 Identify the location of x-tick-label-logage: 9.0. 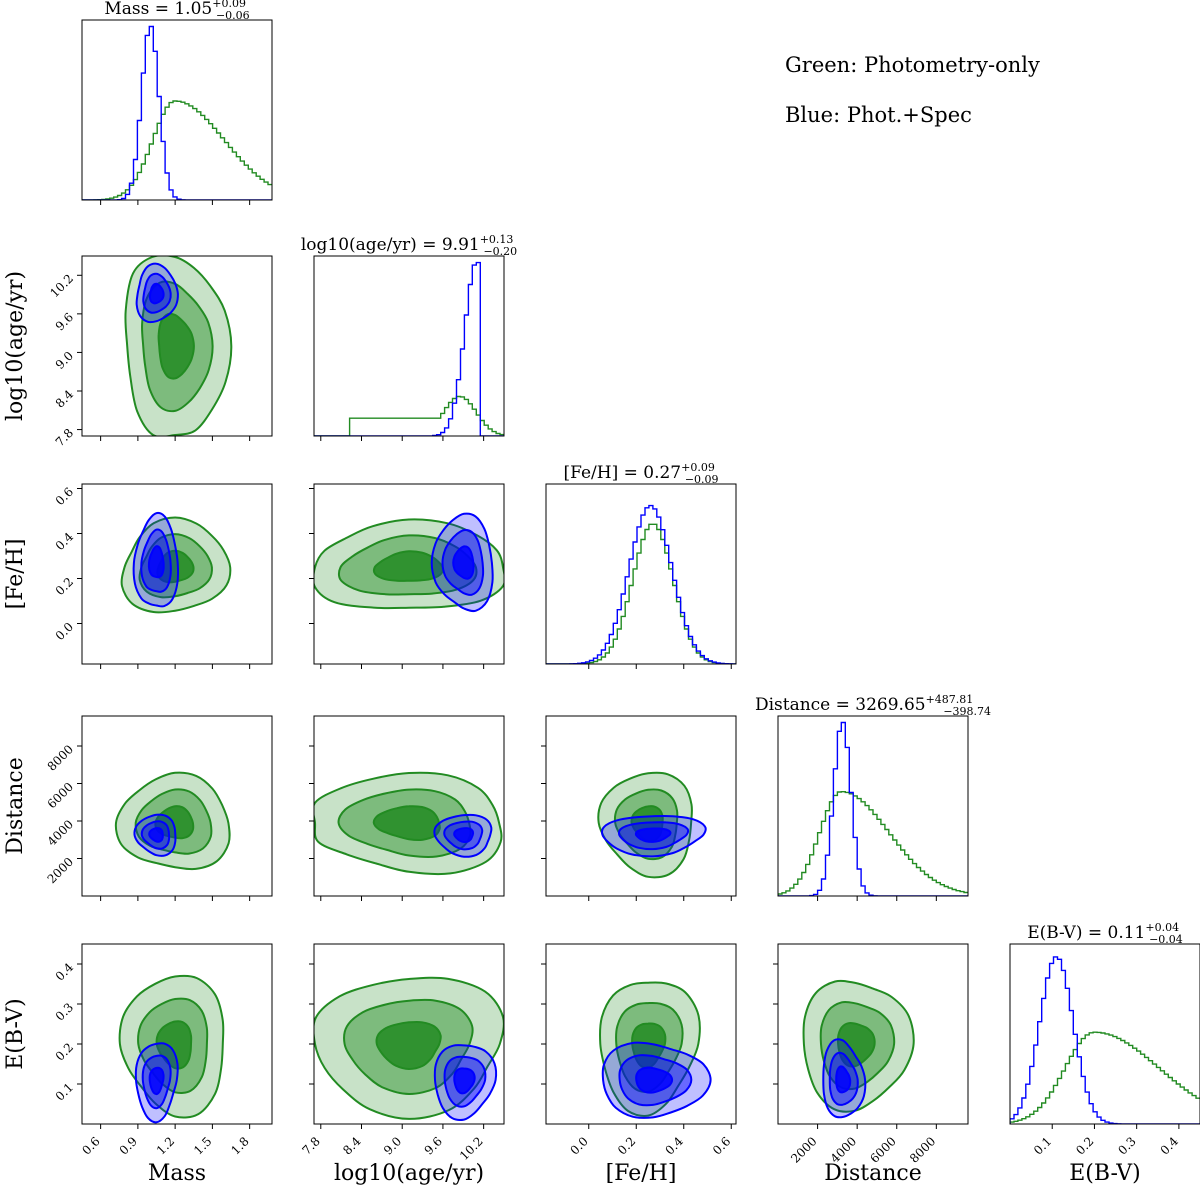
(392, 1145).